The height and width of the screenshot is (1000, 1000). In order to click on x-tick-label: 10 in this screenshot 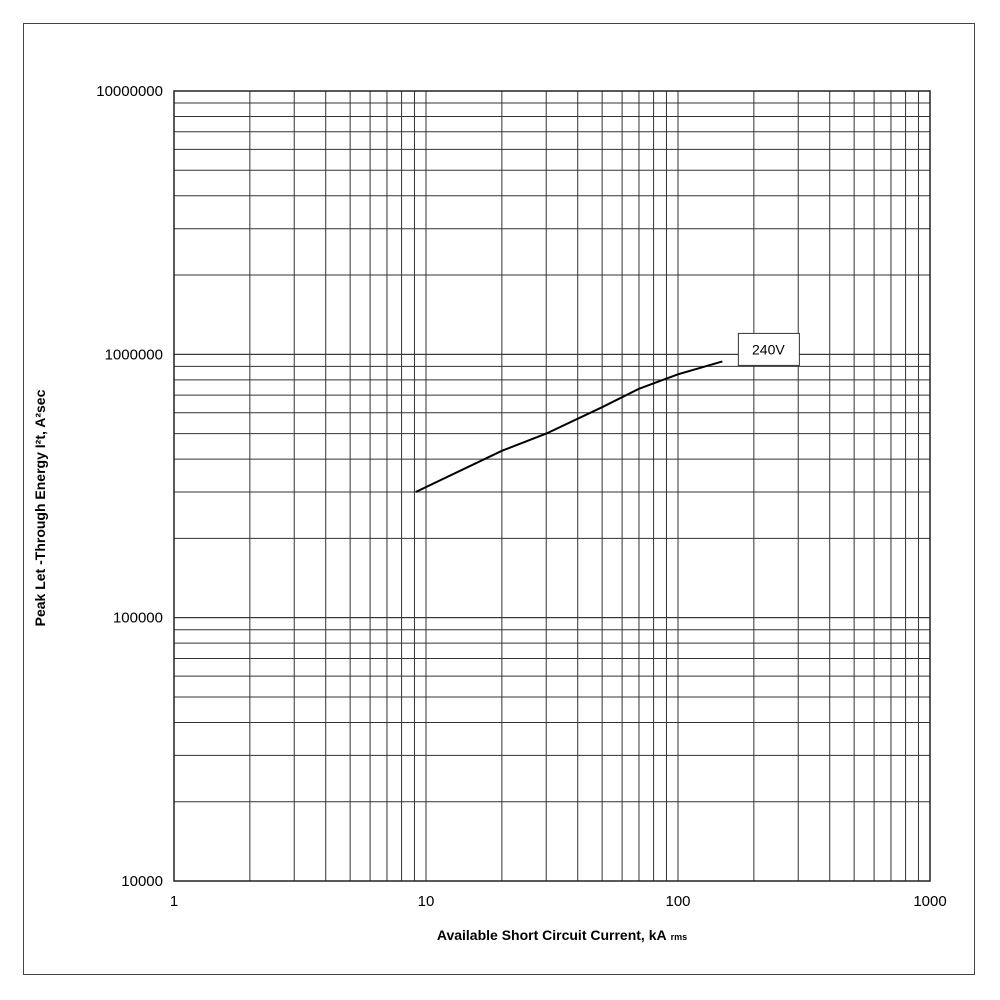, I will do `click(426, 901)`.